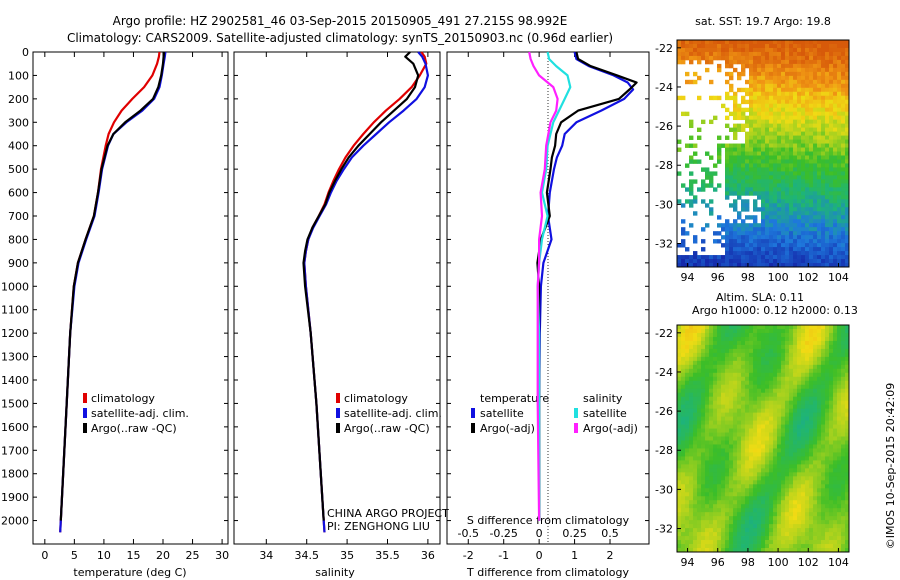 The height and width of the screenshot is (580, 900). I want to click on y-tick-label: 1900, so click(15, 497).